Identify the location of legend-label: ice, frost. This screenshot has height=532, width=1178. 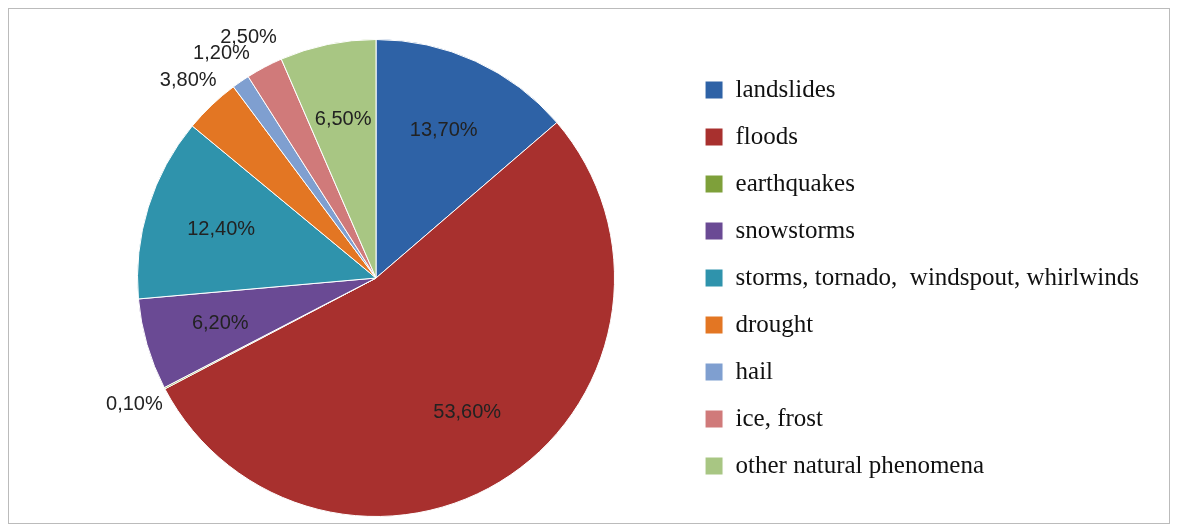
(779, 417).